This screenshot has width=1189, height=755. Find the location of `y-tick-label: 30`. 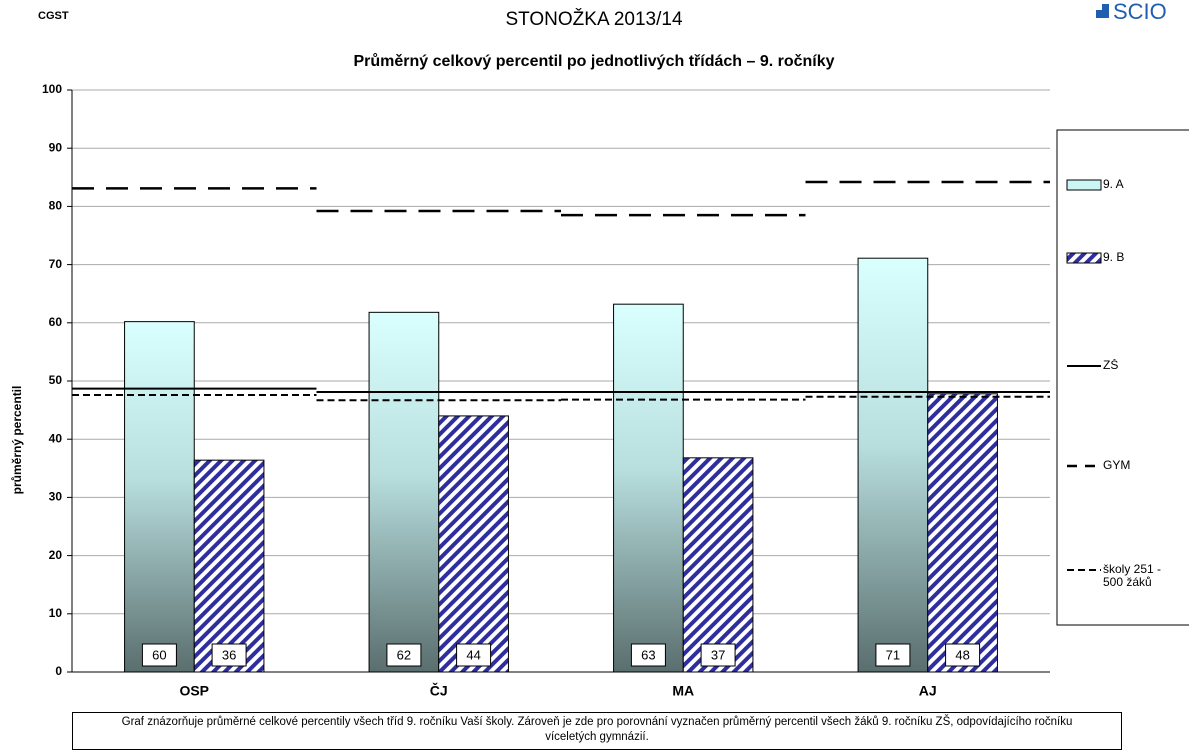

y-tick-label: 30 is located at coordinates (56, 497).